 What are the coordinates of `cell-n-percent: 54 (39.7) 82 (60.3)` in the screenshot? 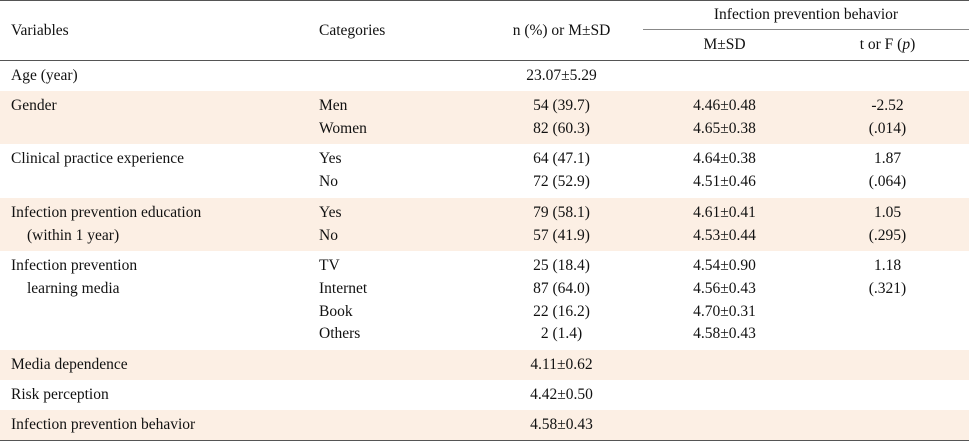 It's located at (561, 118).